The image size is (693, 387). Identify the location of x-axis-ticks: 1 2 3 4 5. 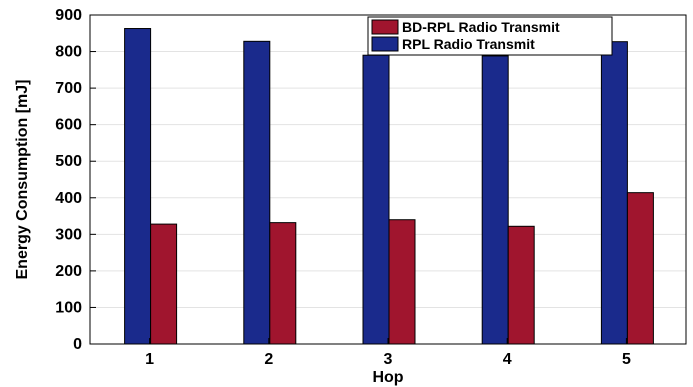
(388, 353).